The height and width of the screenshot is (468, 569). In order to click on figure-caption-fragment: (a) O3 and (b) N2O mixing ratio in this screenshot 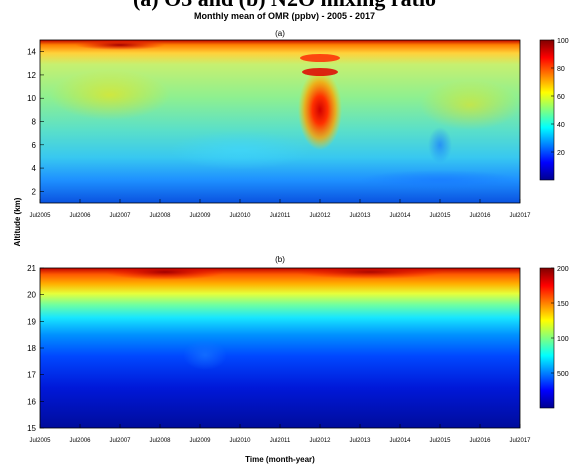, I will do `click(284, 5)`.